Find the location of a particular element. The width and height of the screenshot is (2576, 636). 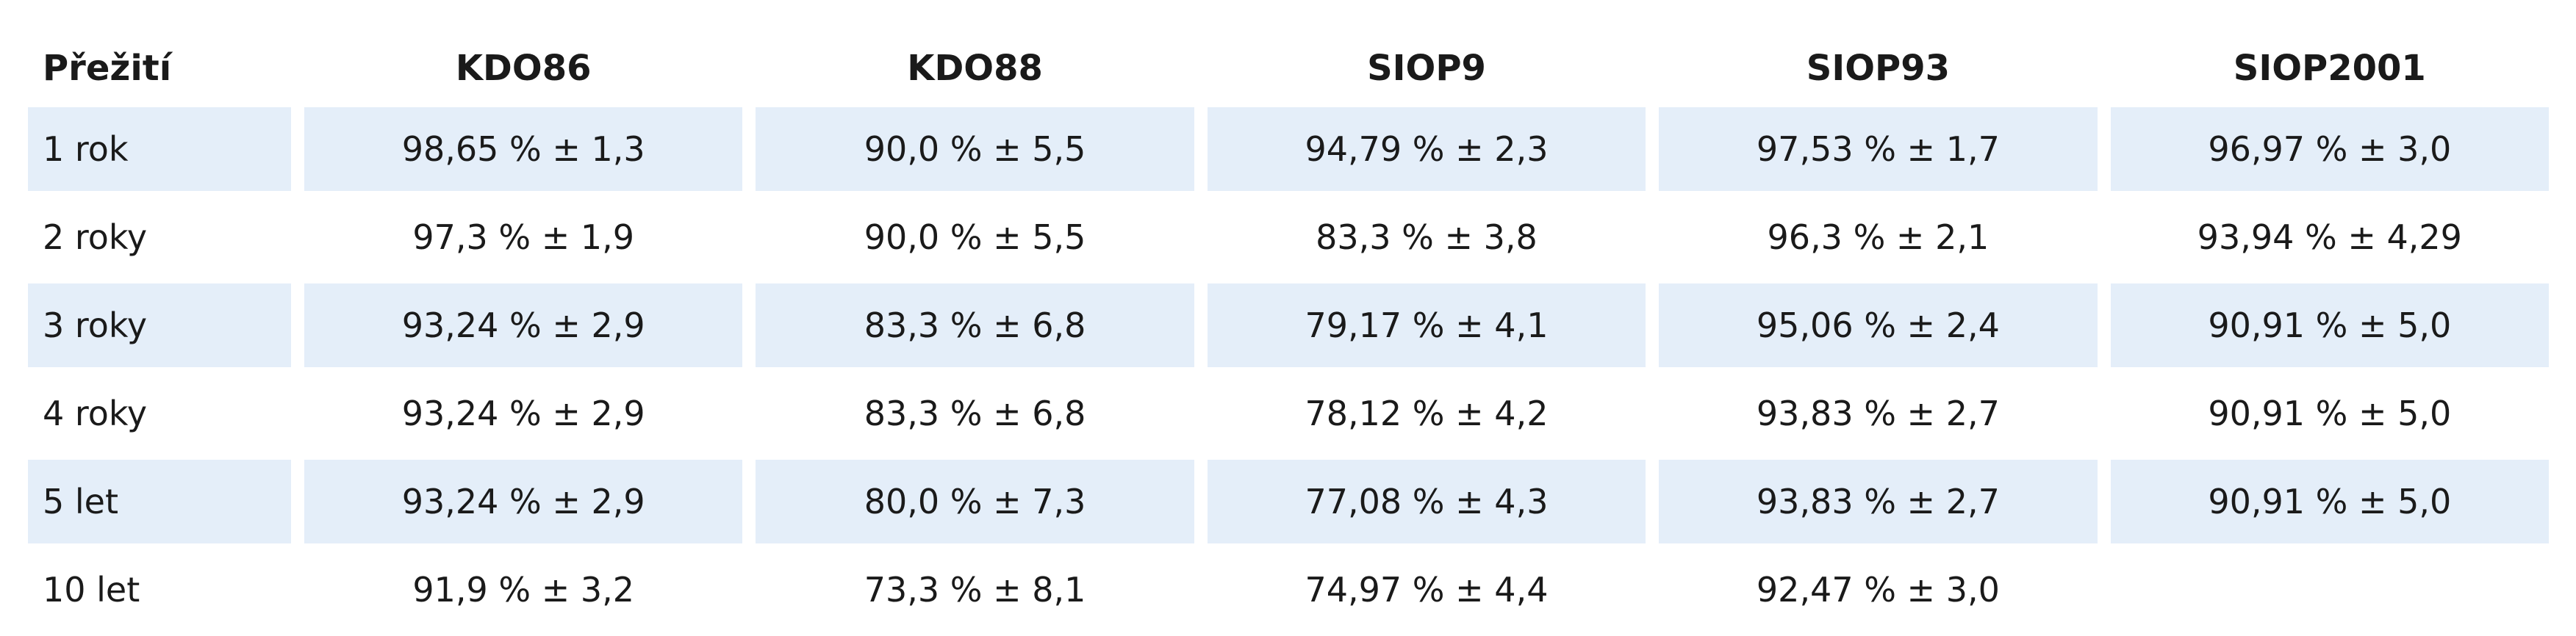

row-label-cell: 1 rok is located at coordinates (159, 149).